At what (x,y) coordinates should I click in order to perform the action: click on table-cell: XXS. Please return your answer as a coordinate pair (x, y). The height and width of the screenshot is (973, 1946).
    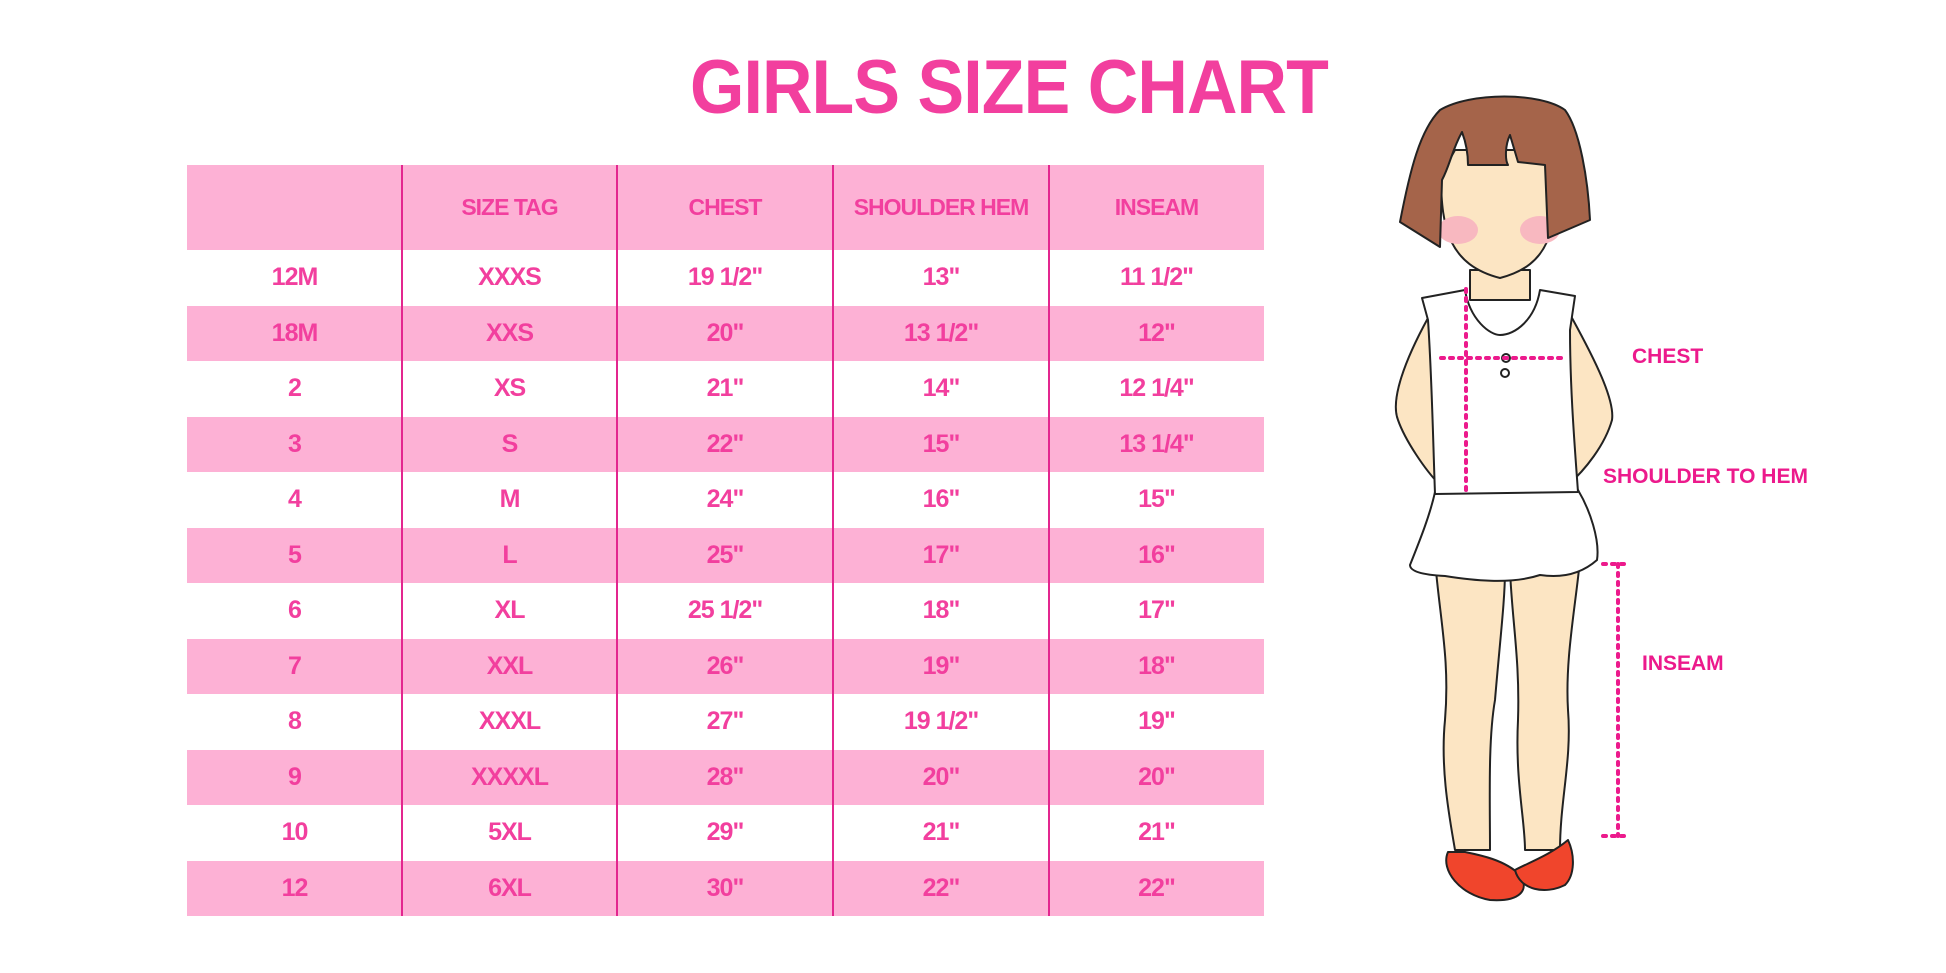
    Looking at the image, I should click on (509, 332).